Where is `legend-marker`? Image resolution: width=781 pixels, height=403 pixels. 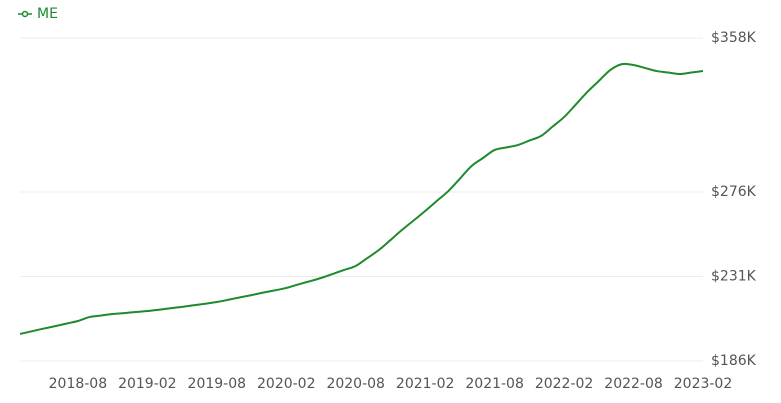 legend-marker is located at coordinates (25, 14).